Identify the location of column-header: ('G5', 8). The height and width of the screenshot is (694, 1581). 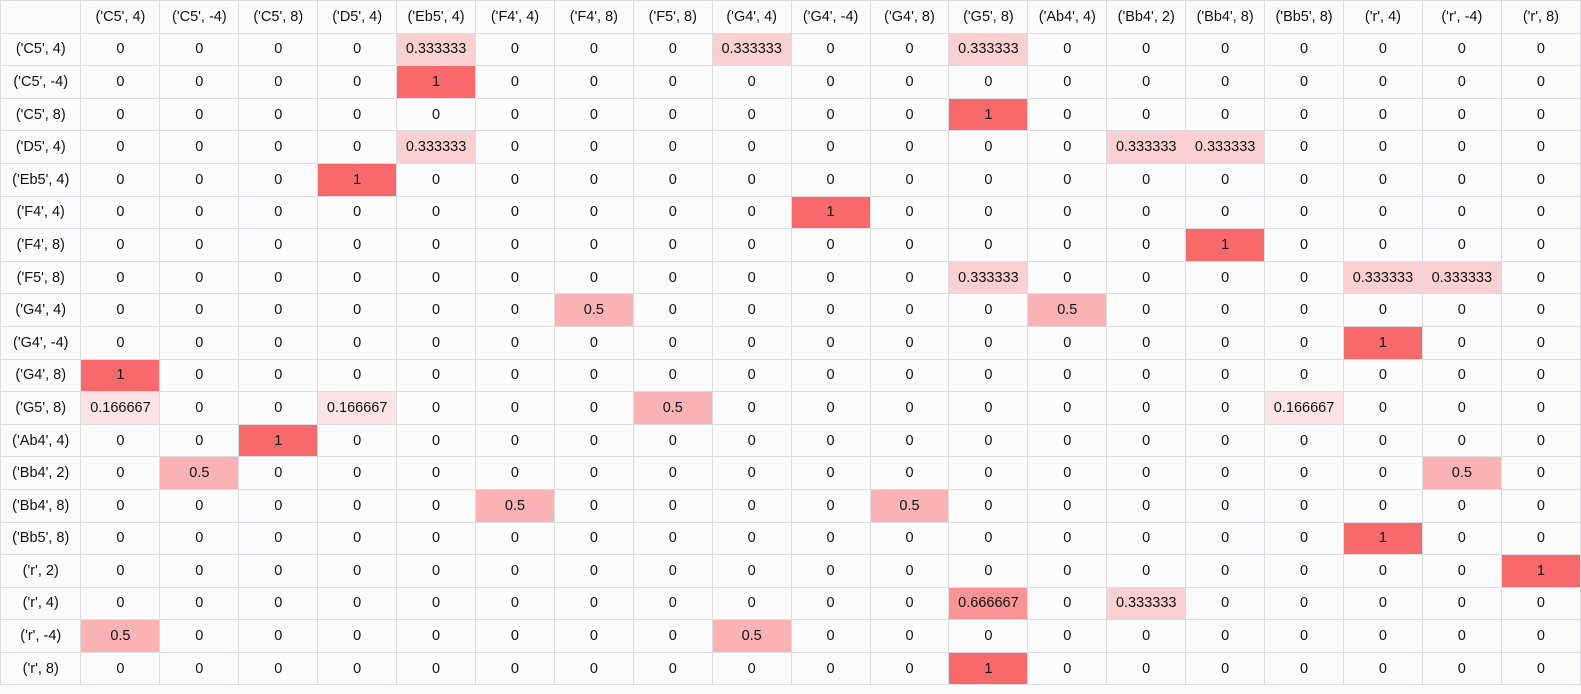
(988, 17).